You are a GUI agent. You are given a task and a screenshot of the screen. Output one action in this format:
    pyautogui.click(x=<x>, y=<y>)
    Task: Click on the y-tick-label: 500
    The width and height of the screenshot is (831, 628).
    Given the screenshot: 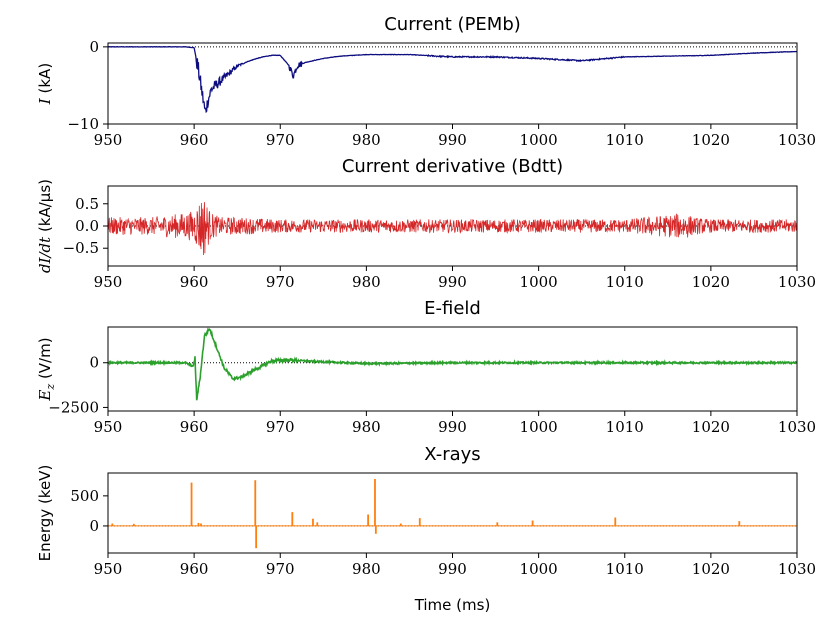 What is the action you would take?
    pyautogui.click(x=84, y=496)
    